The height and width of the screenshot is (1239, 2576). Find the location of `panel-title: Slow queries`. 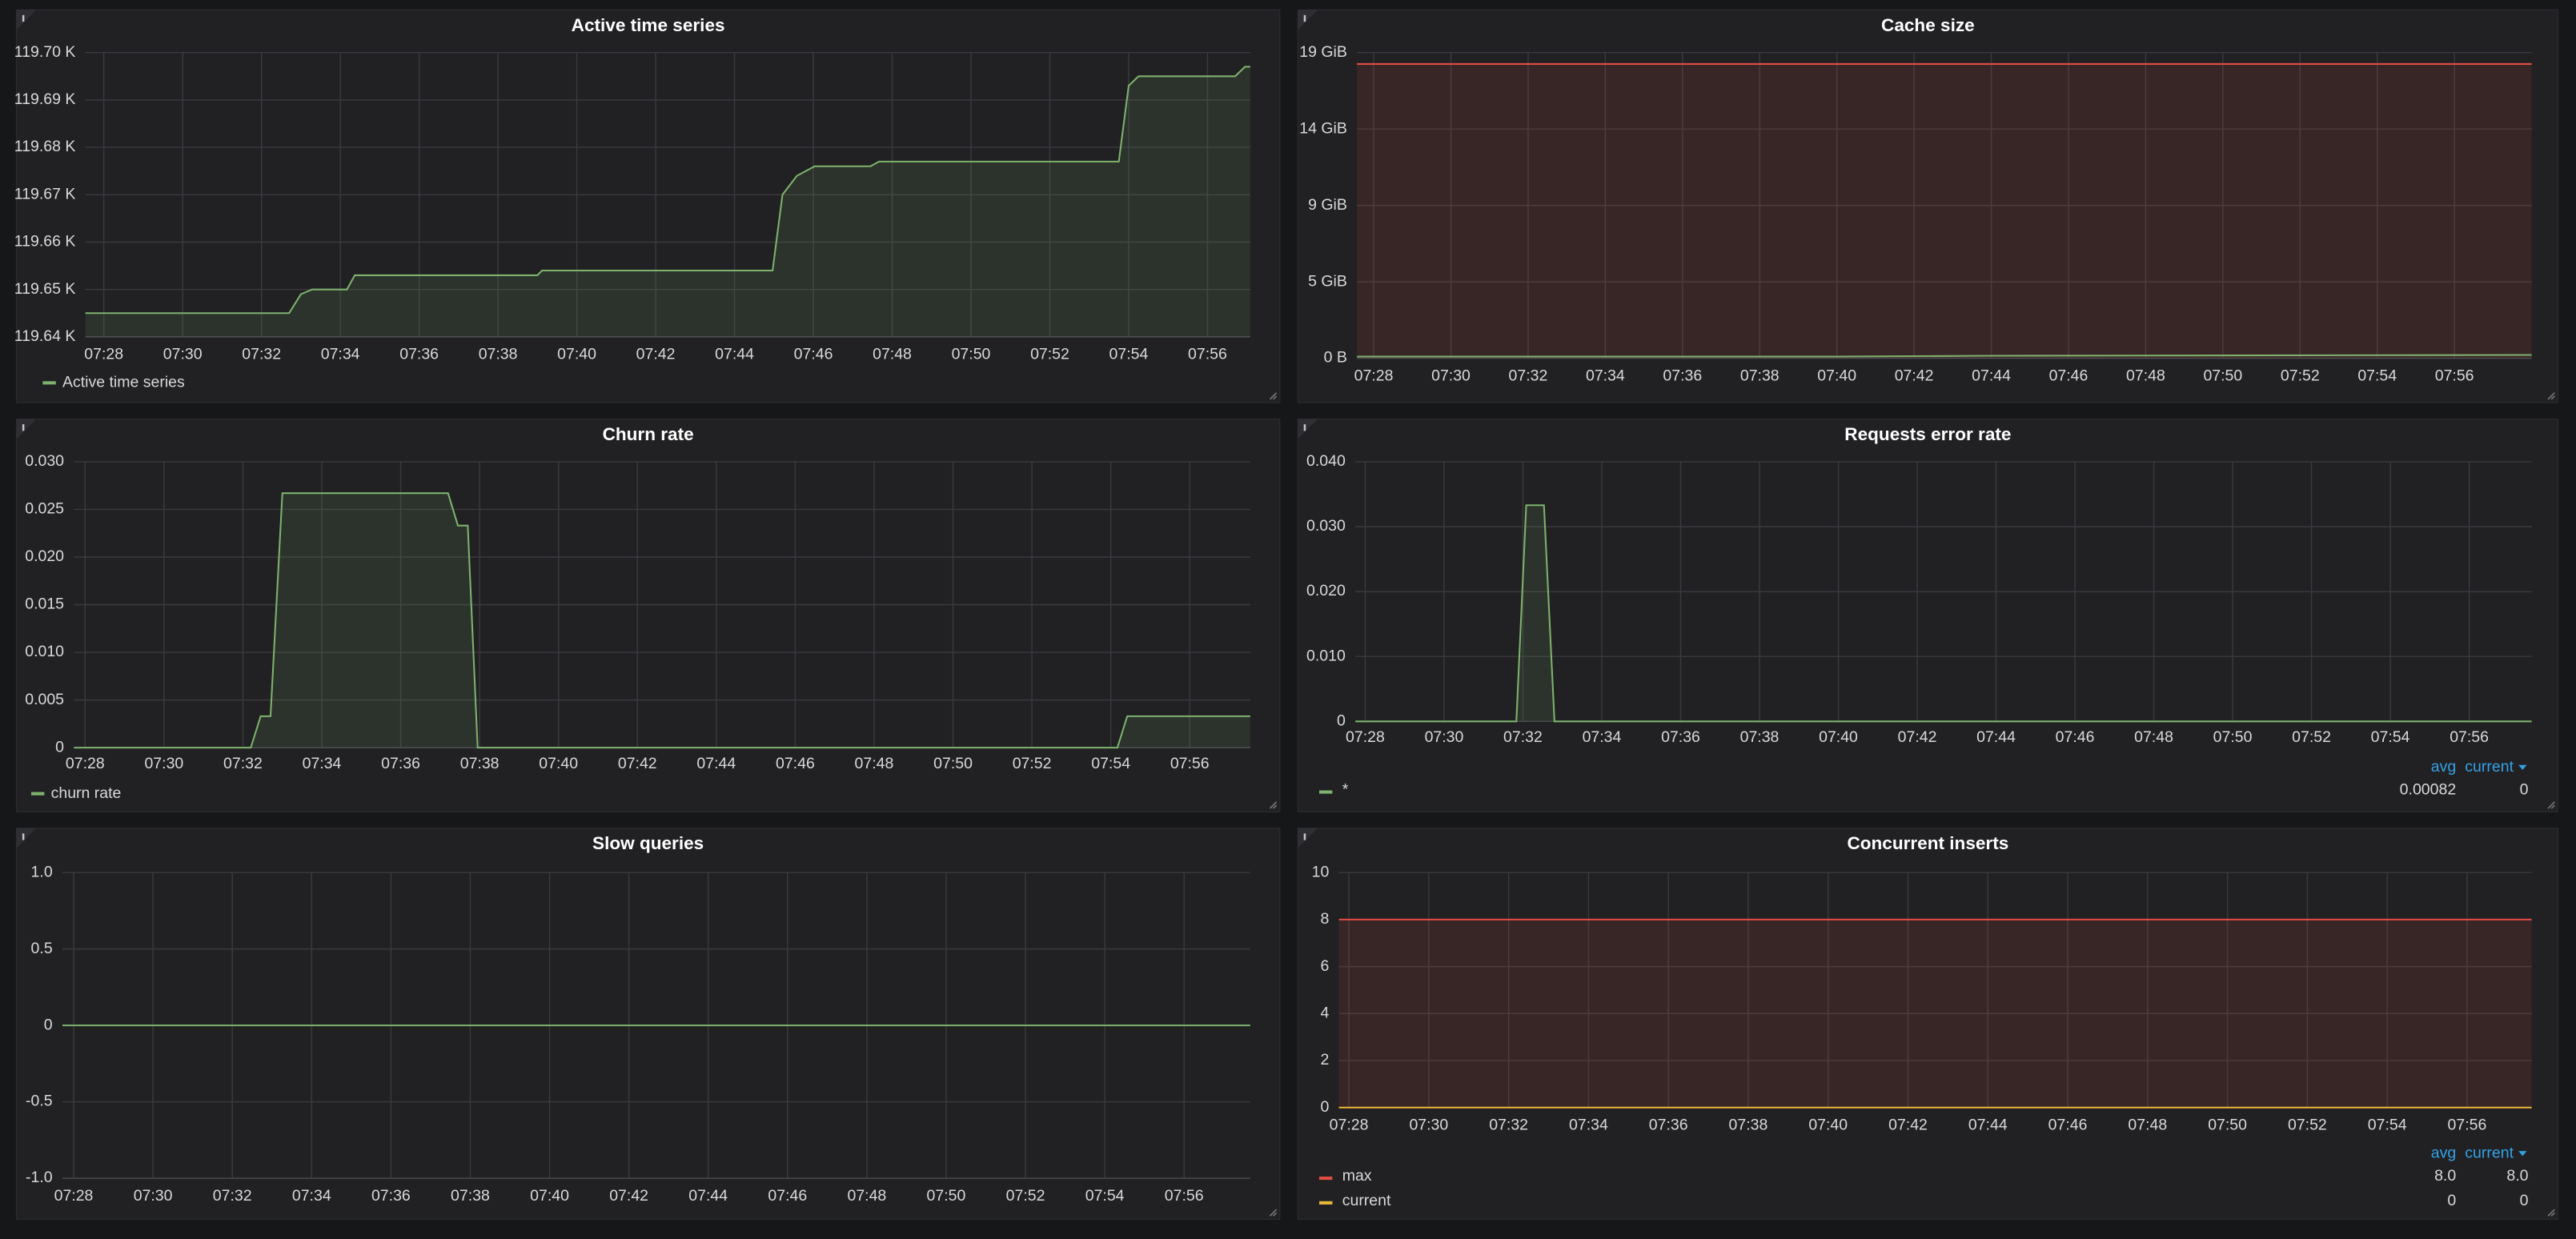

panel-title: Slow queries is located at coordinates (648, 843).